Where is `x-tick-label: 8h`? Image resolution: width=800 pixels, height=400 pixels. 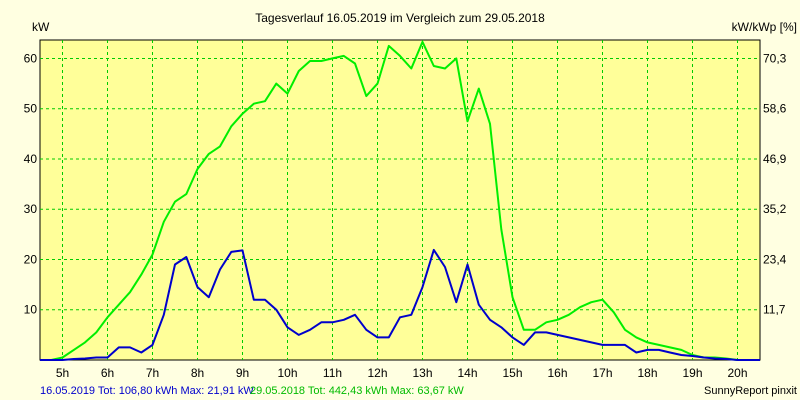
x-tick-label: 8h is located at coordinates (197, 373).